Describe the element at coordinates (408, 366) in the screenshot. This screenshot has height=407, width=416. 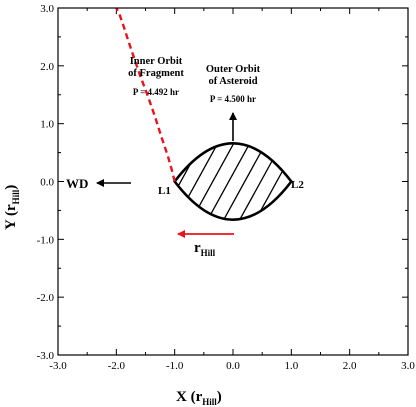
I see `x-tick-label: 3.0` at that location.